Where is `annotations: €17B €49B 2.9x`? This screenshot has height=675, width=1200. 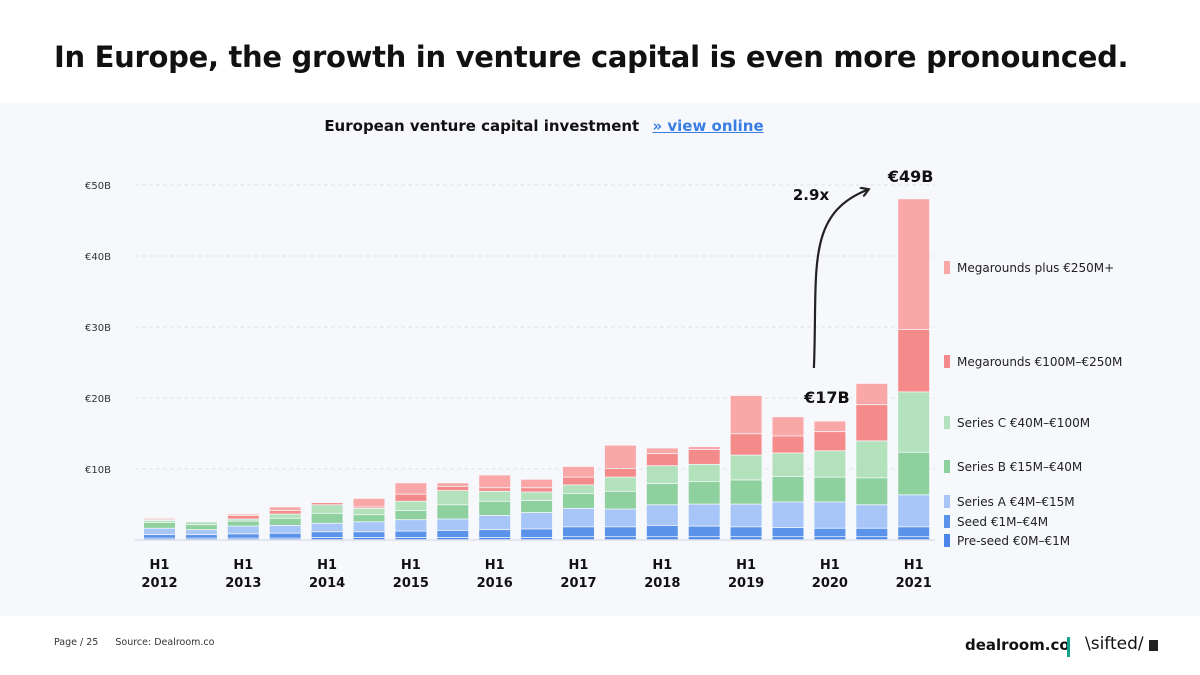
annotations: €17B €49B 2.9x is located at coordinates (863, 287).